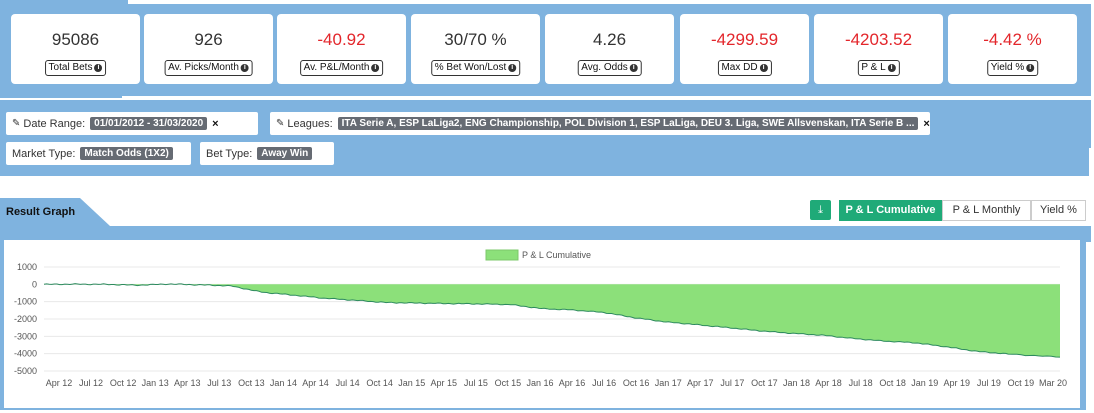 This screenshot has width=1094, height=413. What do you see at coordinates (70, 67) in the screenshot?
I see `stat-label-text: Total Bets` at bounding box center [70, 67].